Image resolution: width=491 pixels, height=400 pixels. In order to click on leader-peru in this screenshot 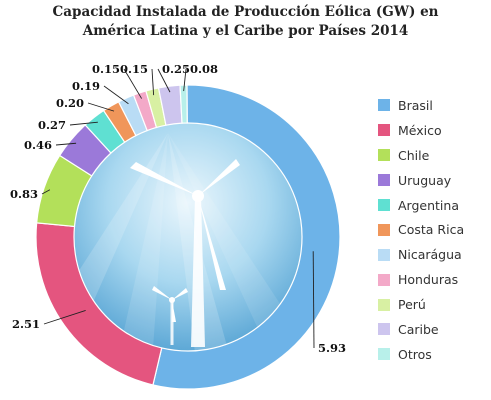, I will do `click(153, 82)`.